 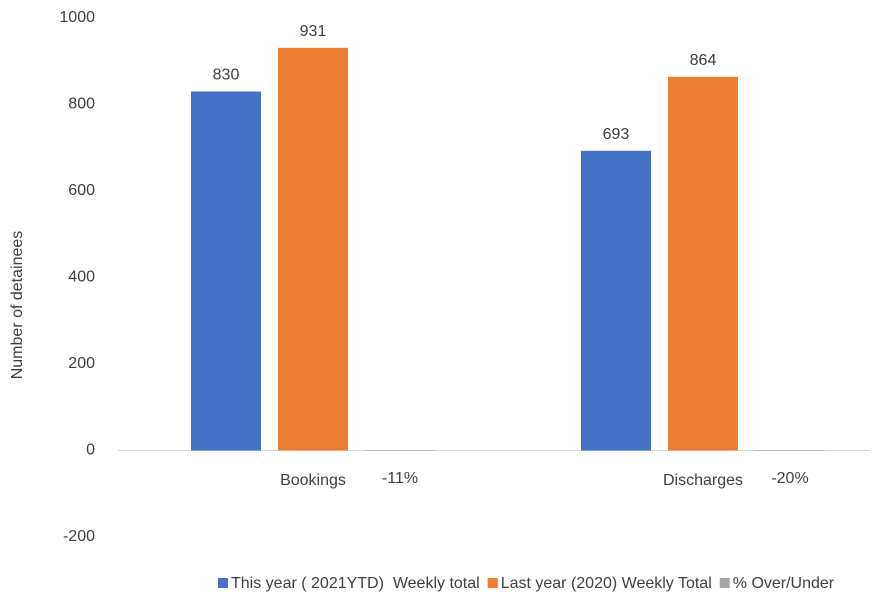 What do you see at coordinates (81, 190) in the screenshot?
I see `y-tick-label: 600` at bounding box center [81, 190].